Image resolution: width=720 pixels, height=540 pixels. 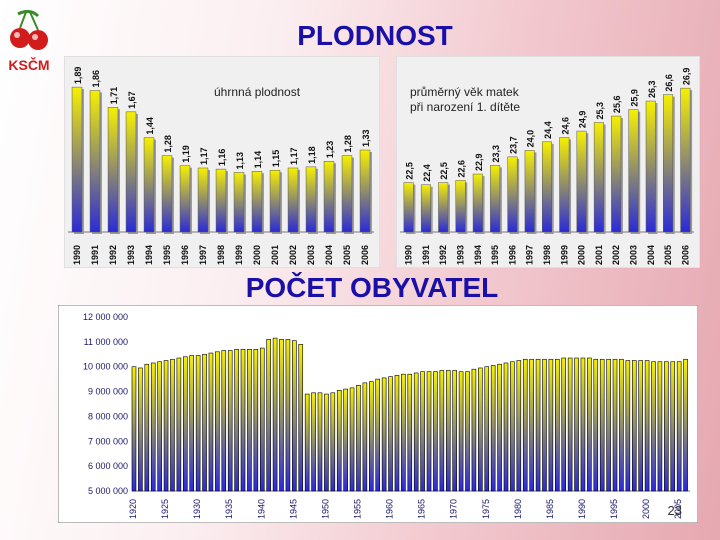 What do you see at coordinates (357, 509) in the screenshot?
I see `x-tick-label: 1955` at bounding box center [357, 509].